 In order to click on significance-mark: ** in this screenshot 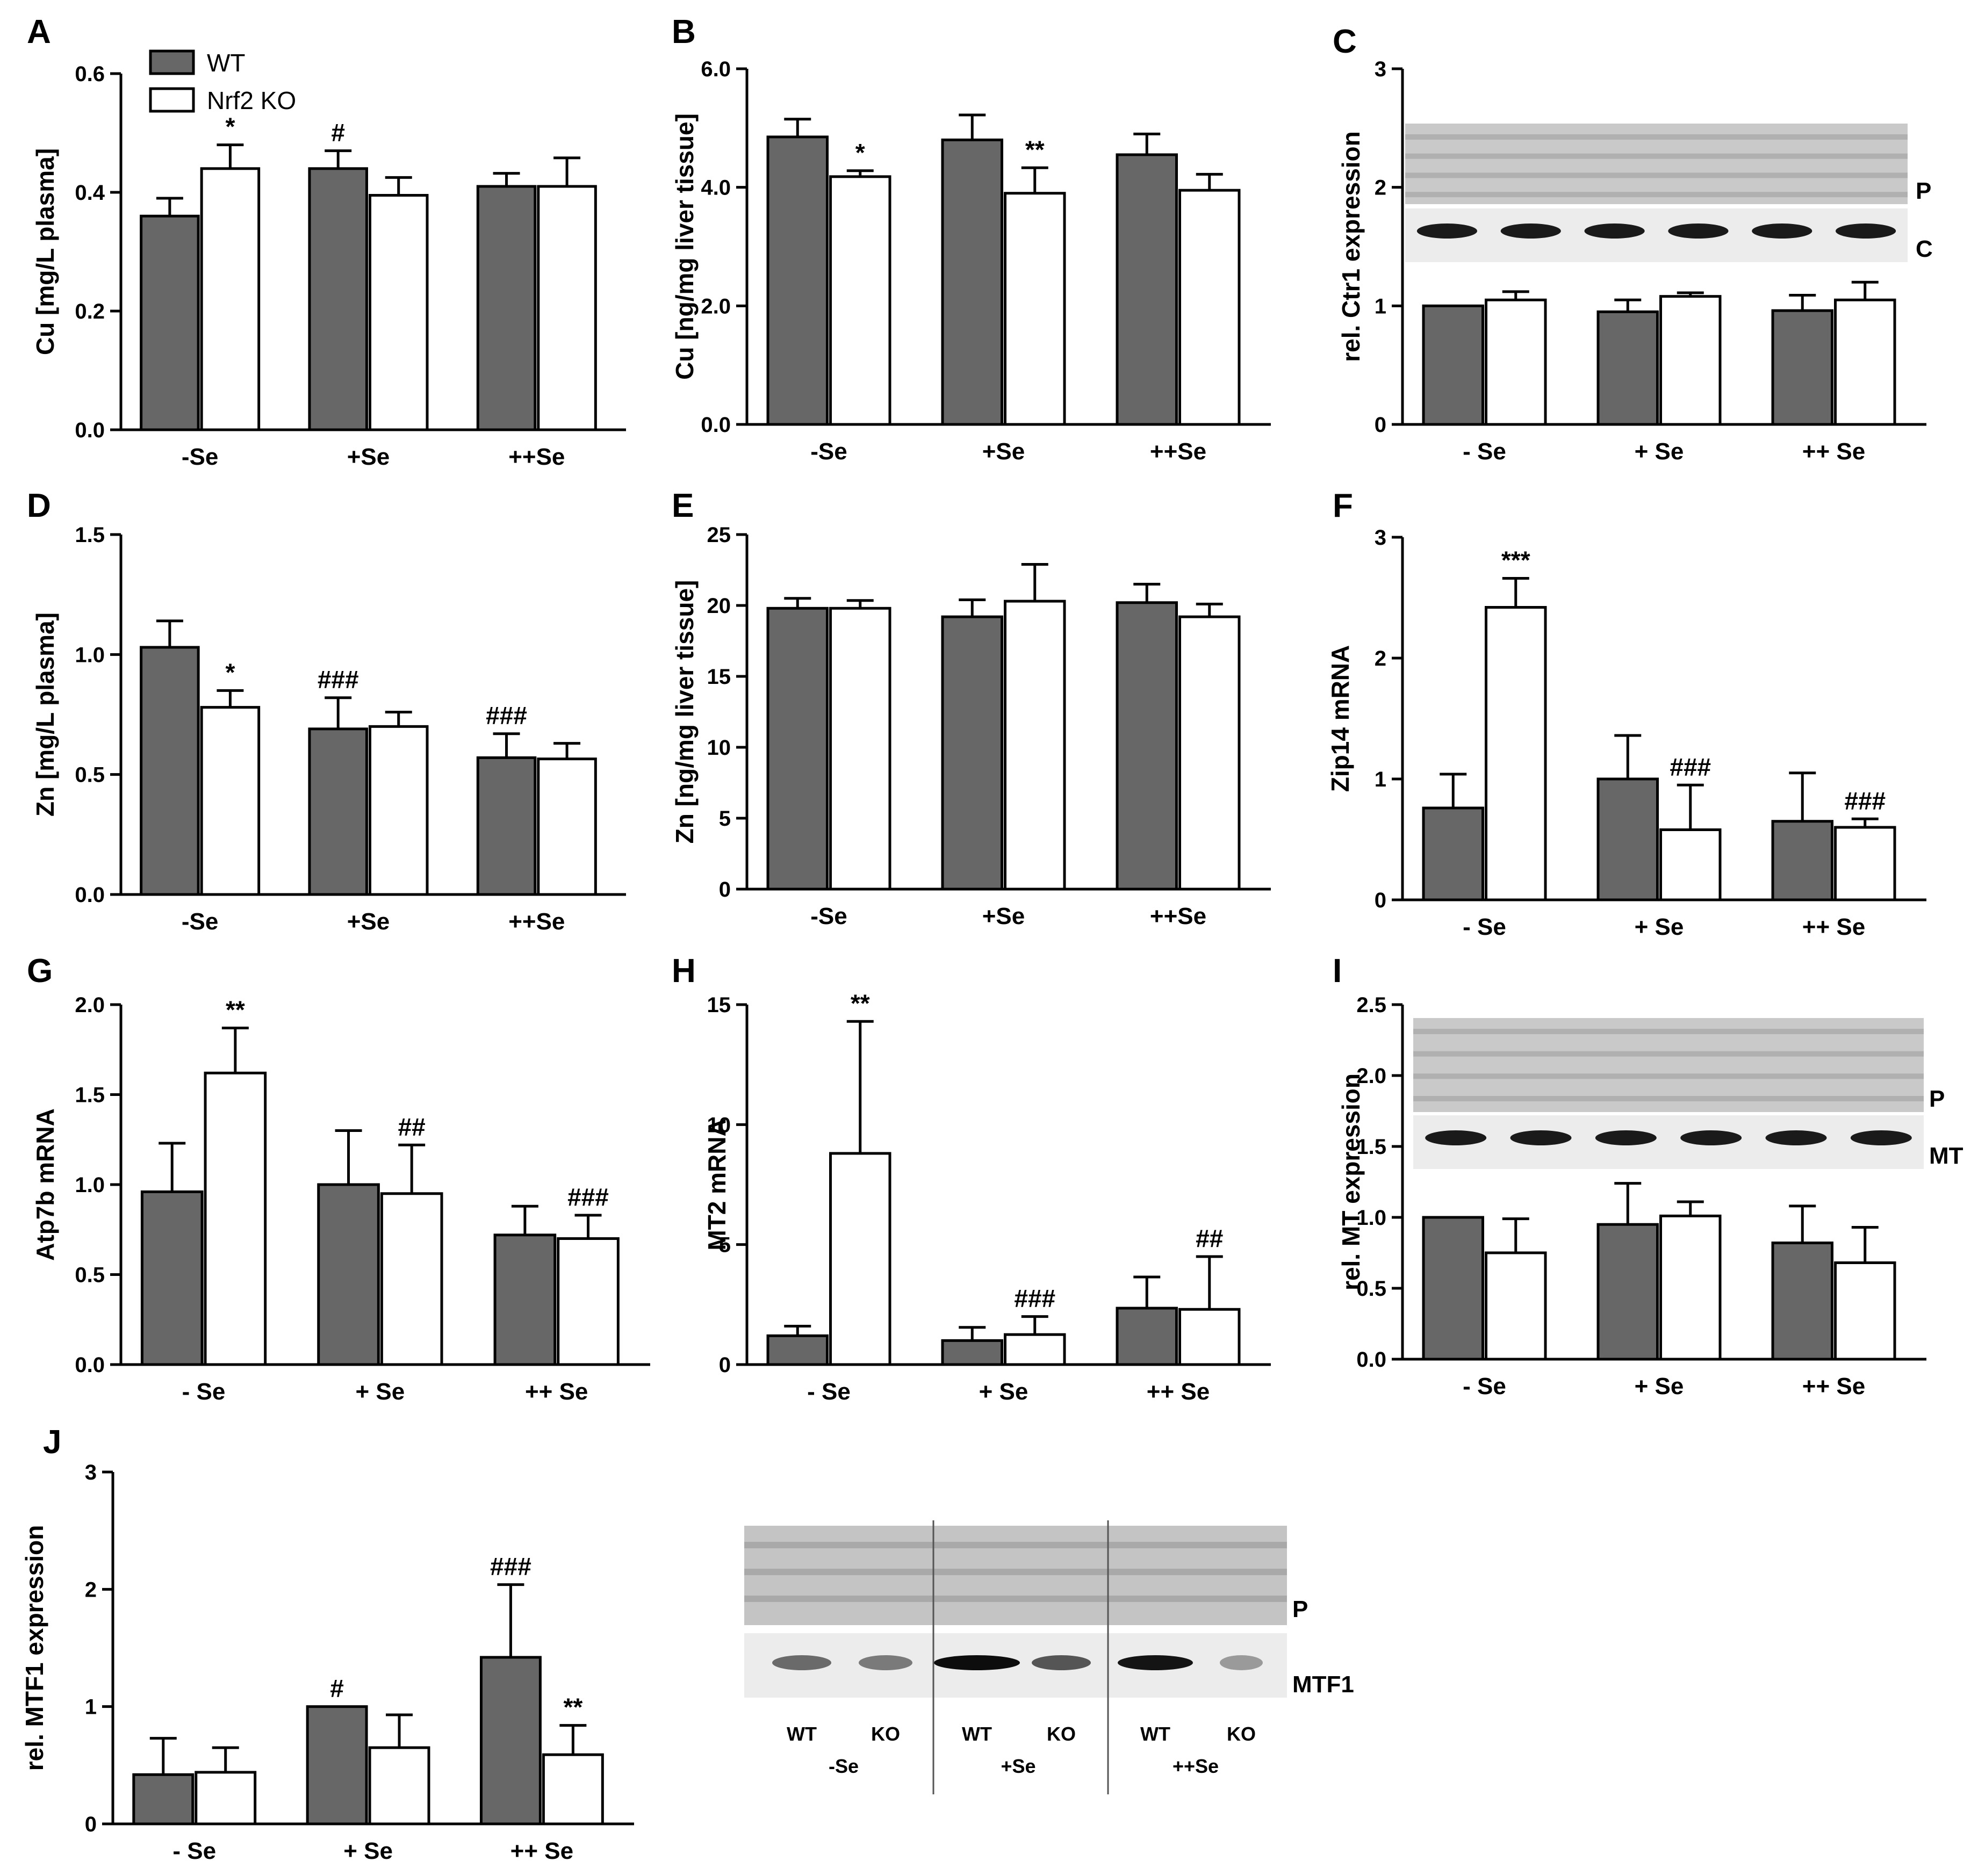, I will do `click(572, 1707)`.